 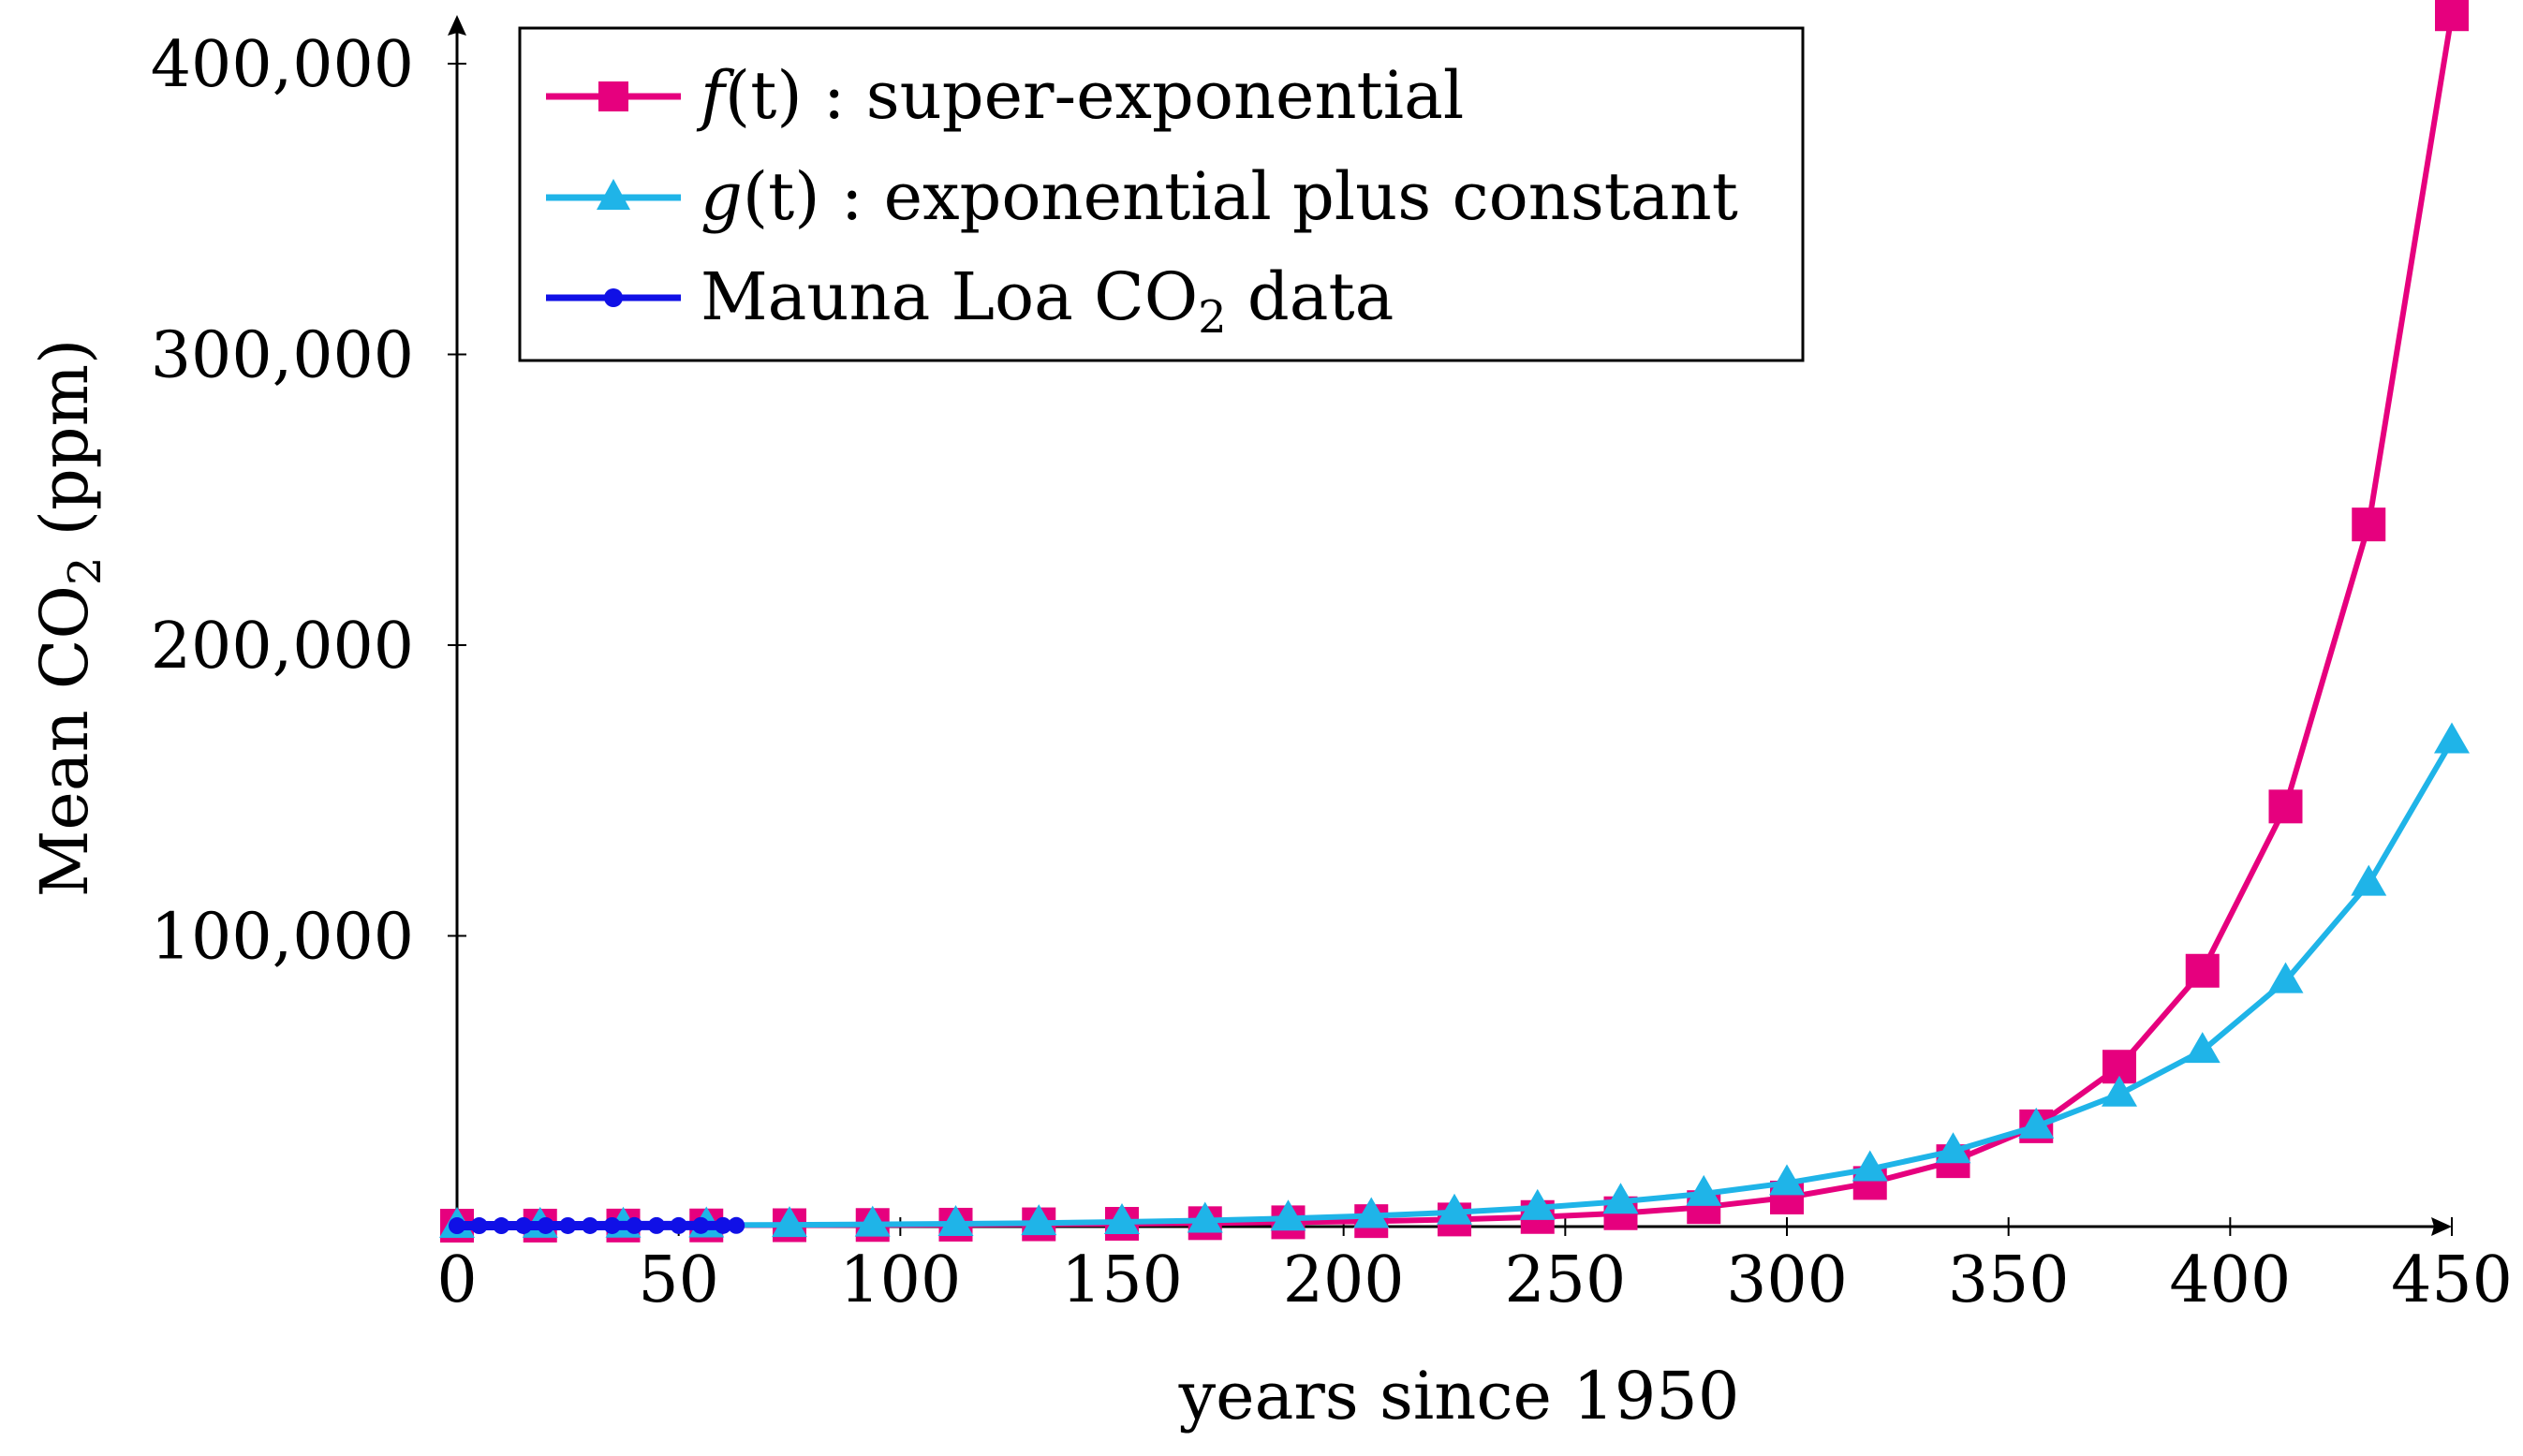 I want to click on x-tick-label: 150, so click(x=1122, y=1280).